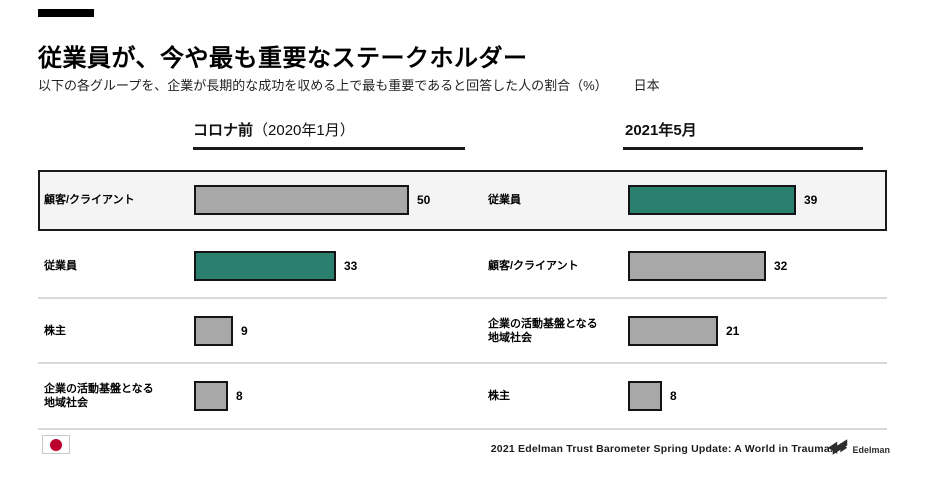  Describe the element at coordinates (733, 331) in the screenshot. I see `bar-value: 21` at that location.